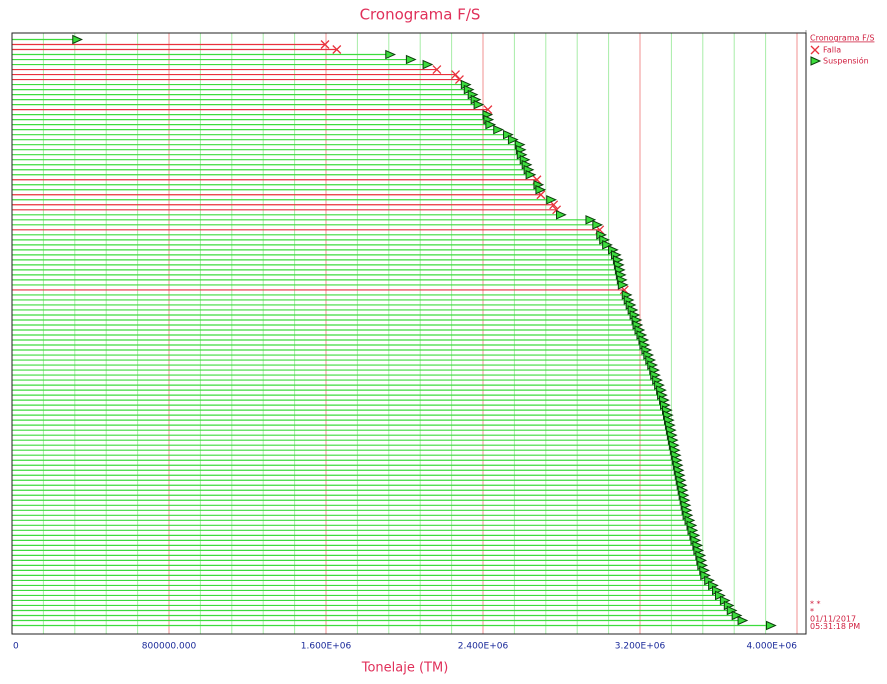 The width and height of the screenshot is (887, 684). What do you see at coordinates (842, 38) in the screenshot?
I see `legend-title: Cronograma F/S` at bounding box center [842, 38].